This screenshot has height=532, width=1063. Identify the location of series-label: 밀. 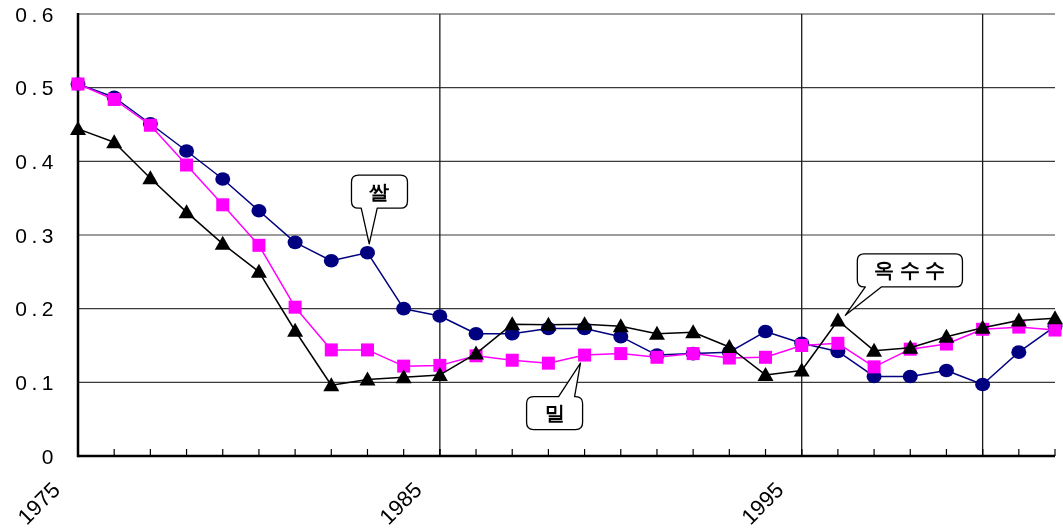
(554, 413).